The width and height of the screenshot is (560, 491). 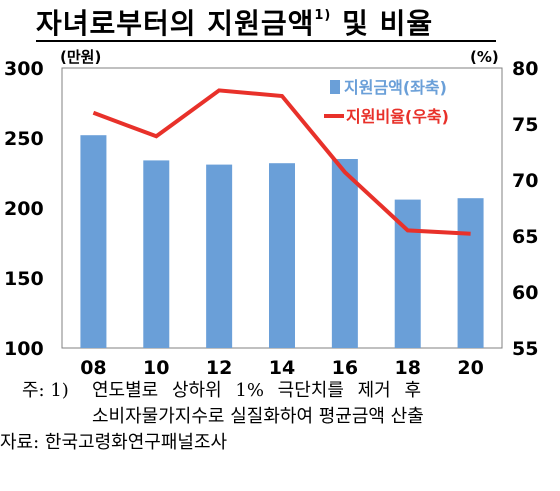 What do you see at coordinates (24, 139) in the screenshot?
I see `y-left-tick-label: 250` at bounding box center [24, 139].